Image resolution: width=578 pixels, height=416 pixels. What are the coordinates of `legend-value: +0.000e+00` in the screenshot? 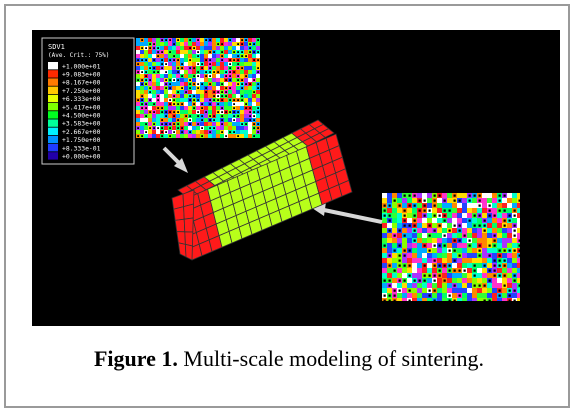 It's located at (81, 157).